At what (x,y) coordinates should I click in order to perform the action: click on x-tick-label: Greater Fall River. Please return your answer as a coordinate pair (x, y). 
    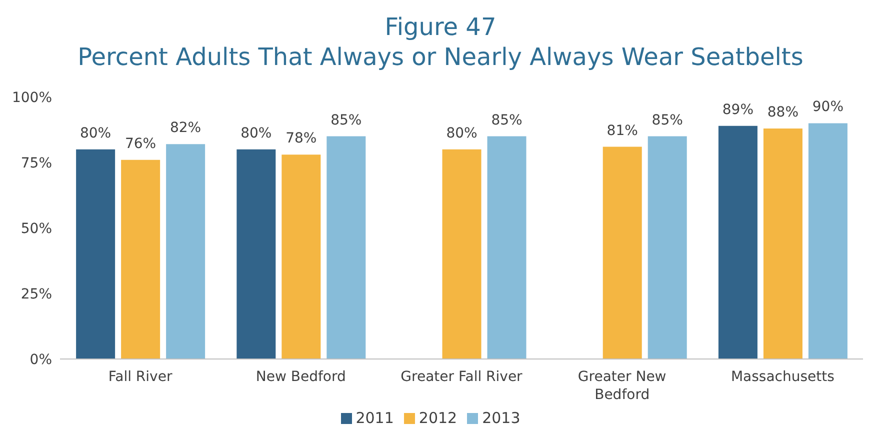
    Looking at the image, I should click on (461, 377).